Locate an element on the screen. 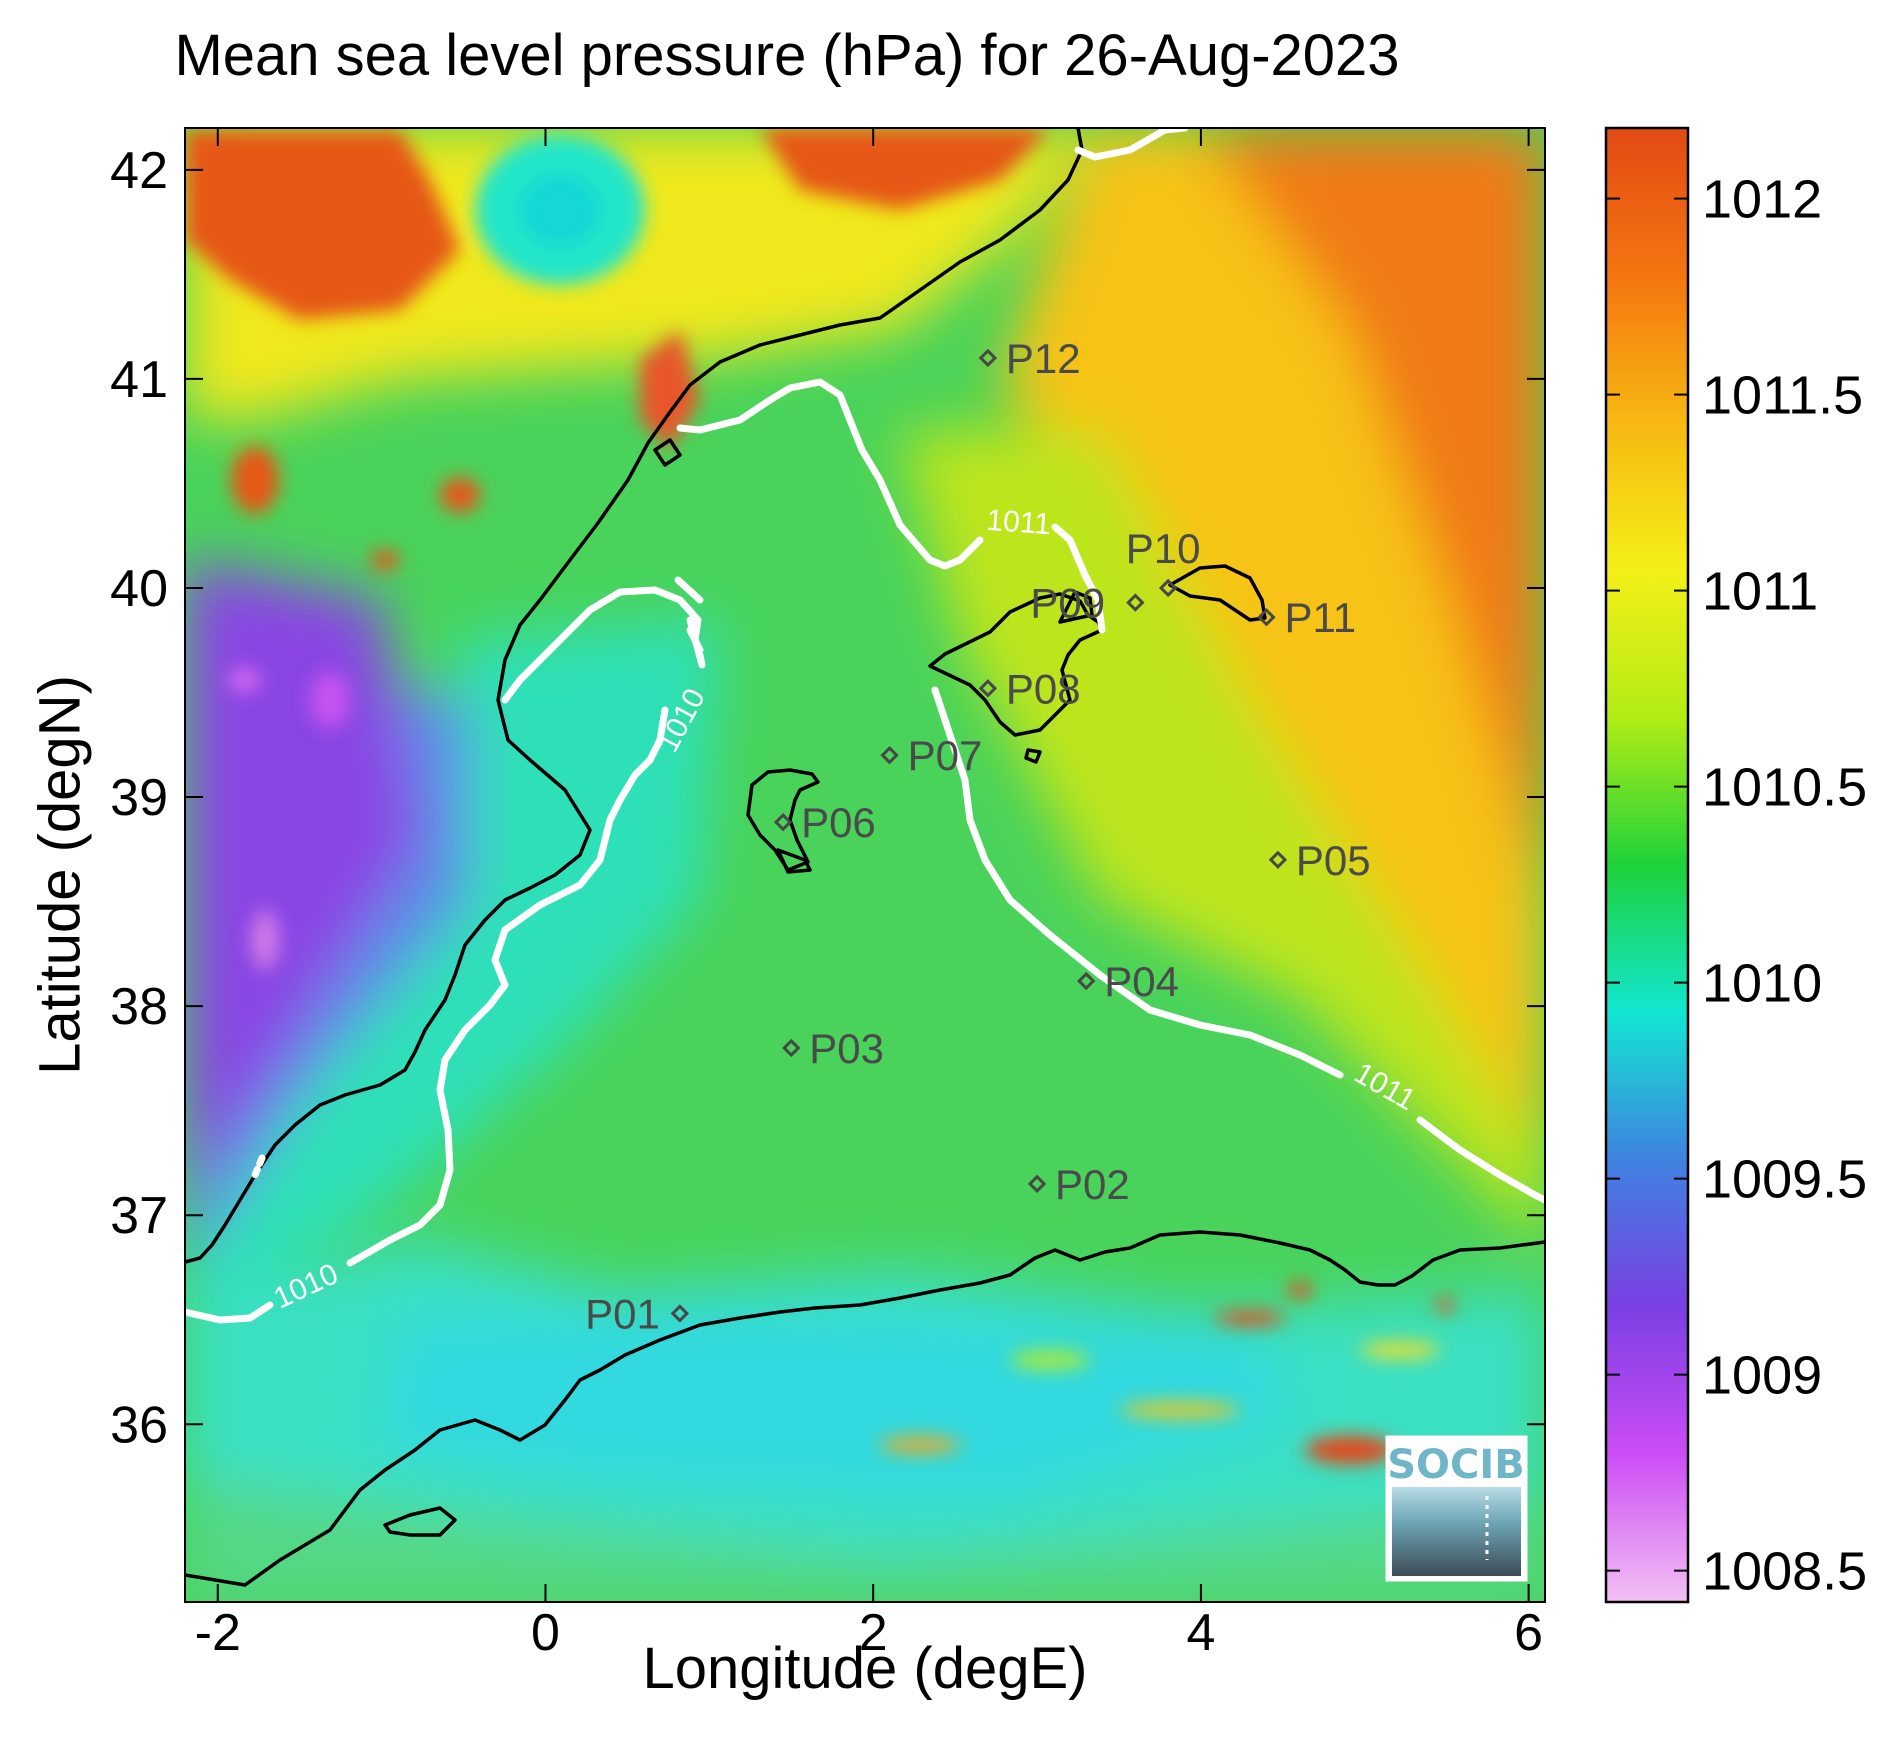 The image size is (1904, 1758). station-label: P08 is located at coordinates (1043, 688).